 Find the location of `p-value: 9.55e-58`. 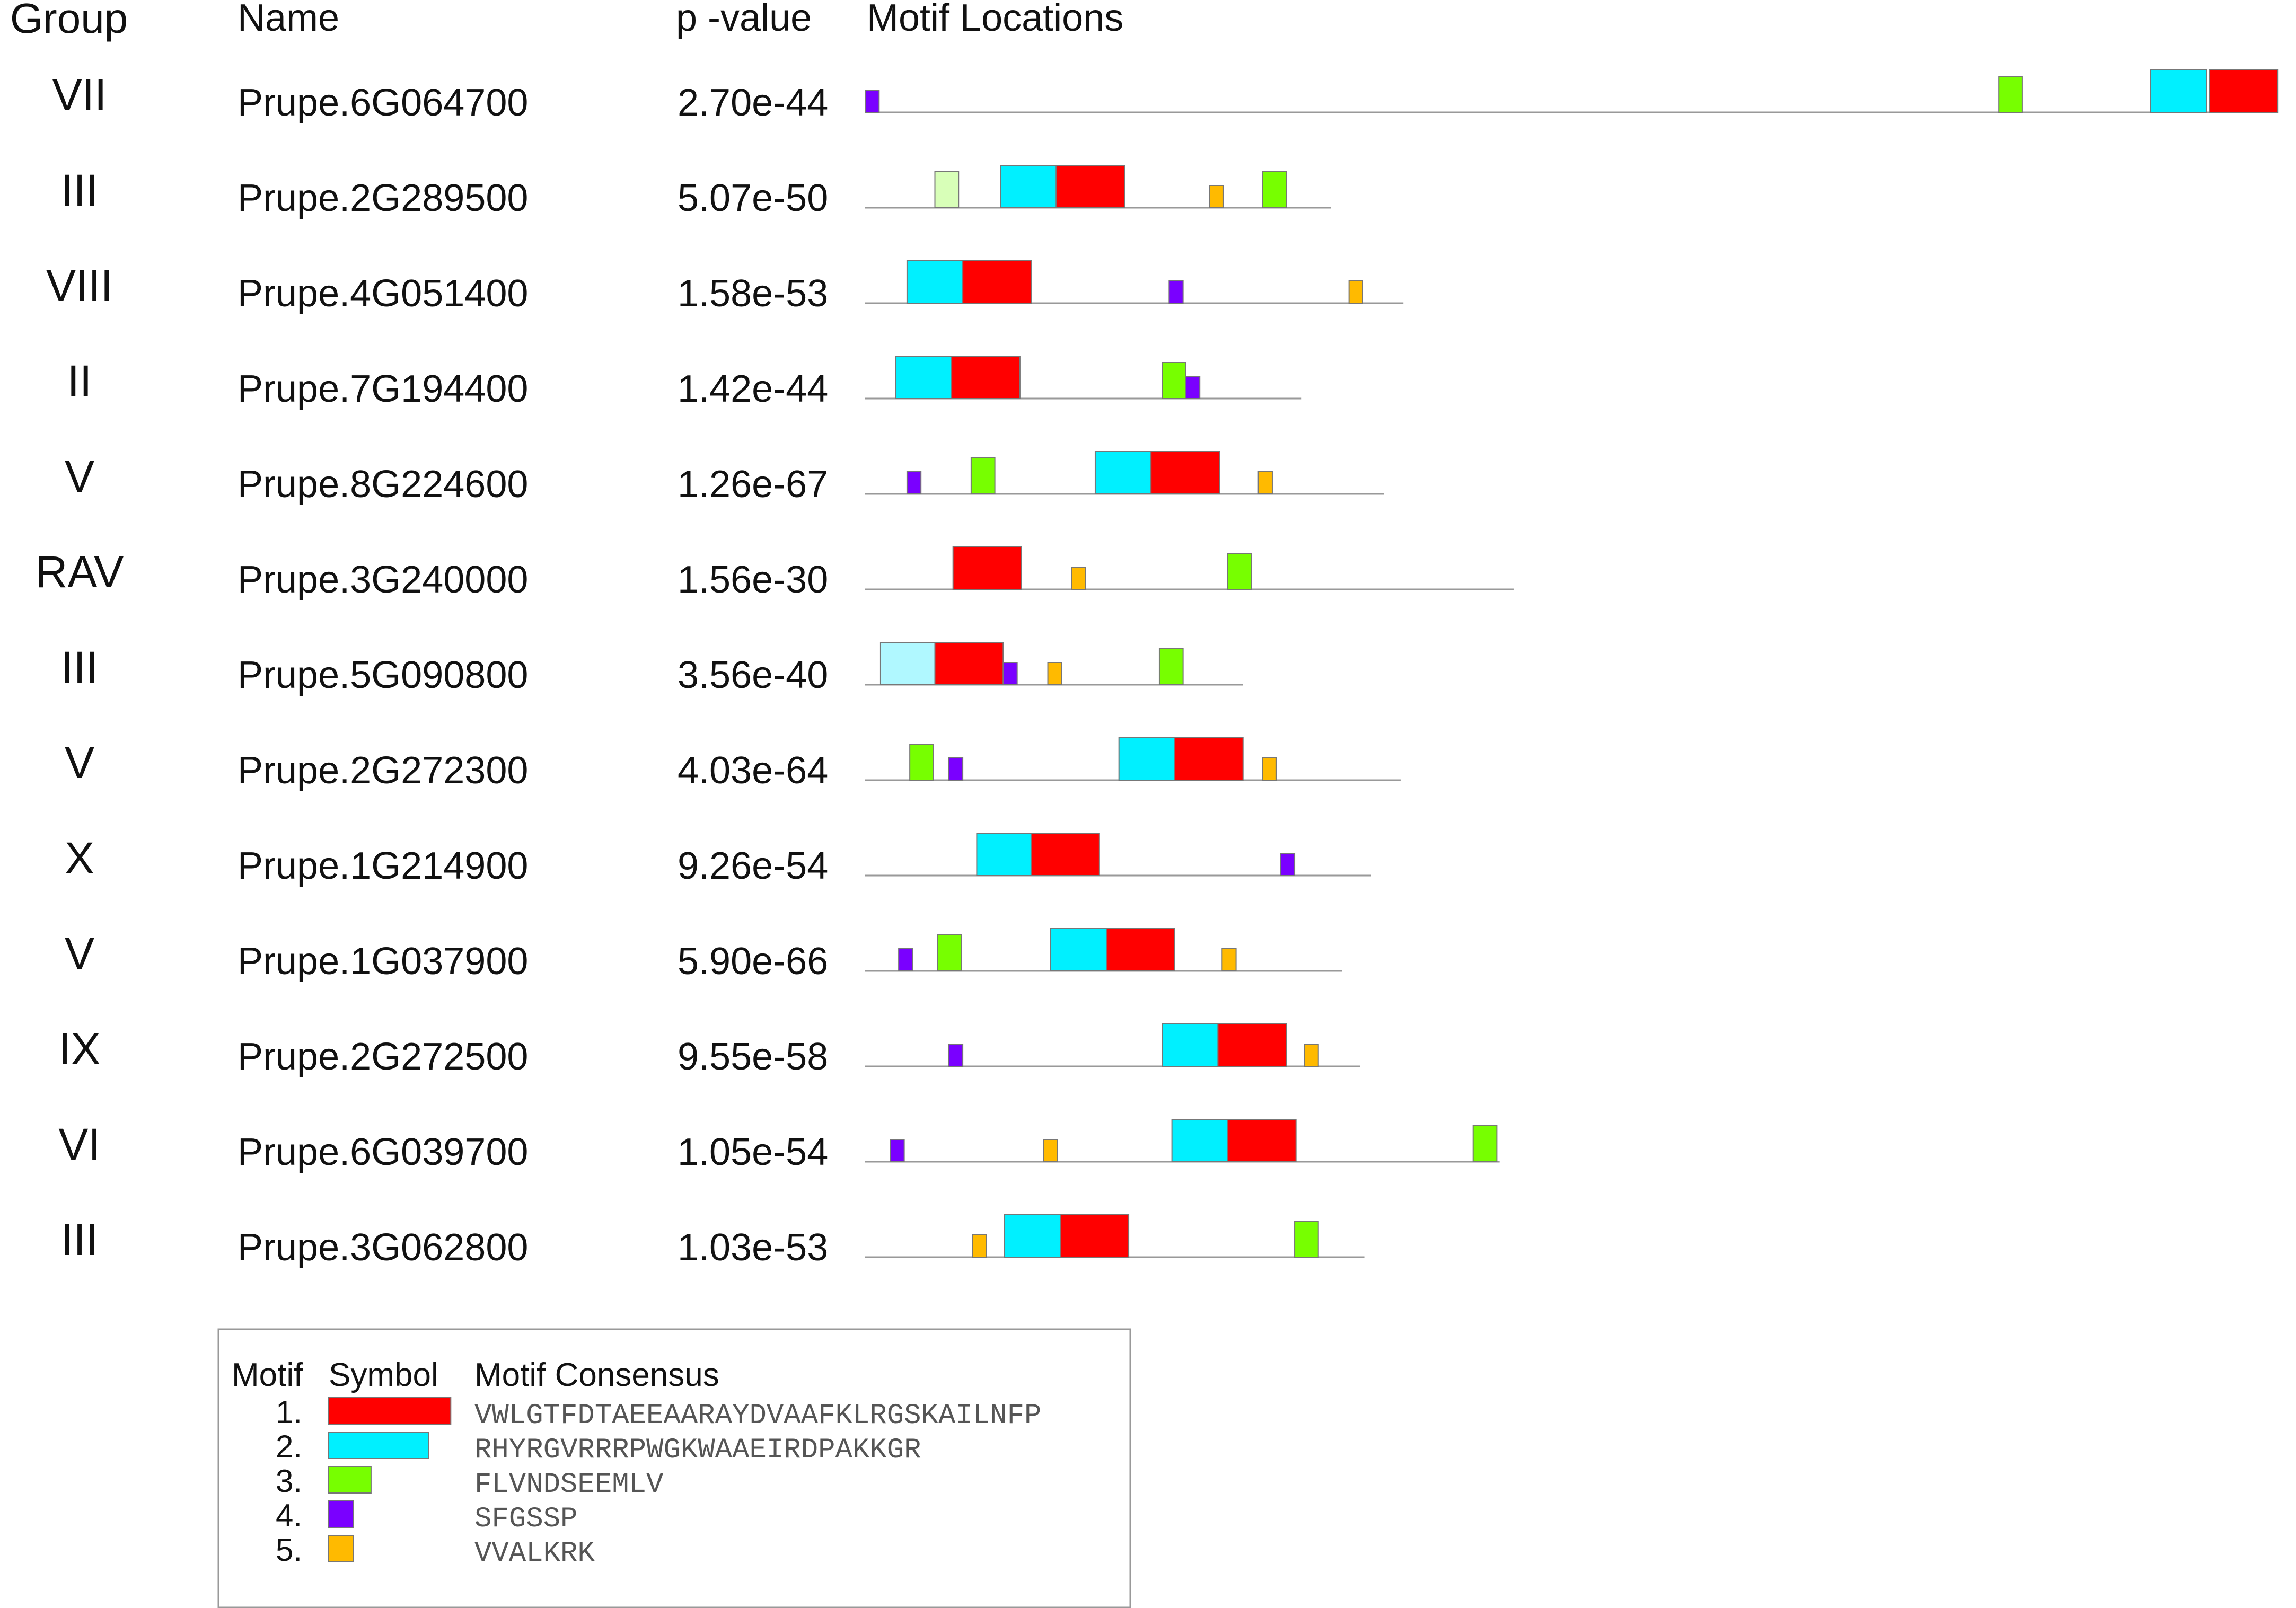

p-value: 9.55e-58 is located at coordinates (753, 1057).